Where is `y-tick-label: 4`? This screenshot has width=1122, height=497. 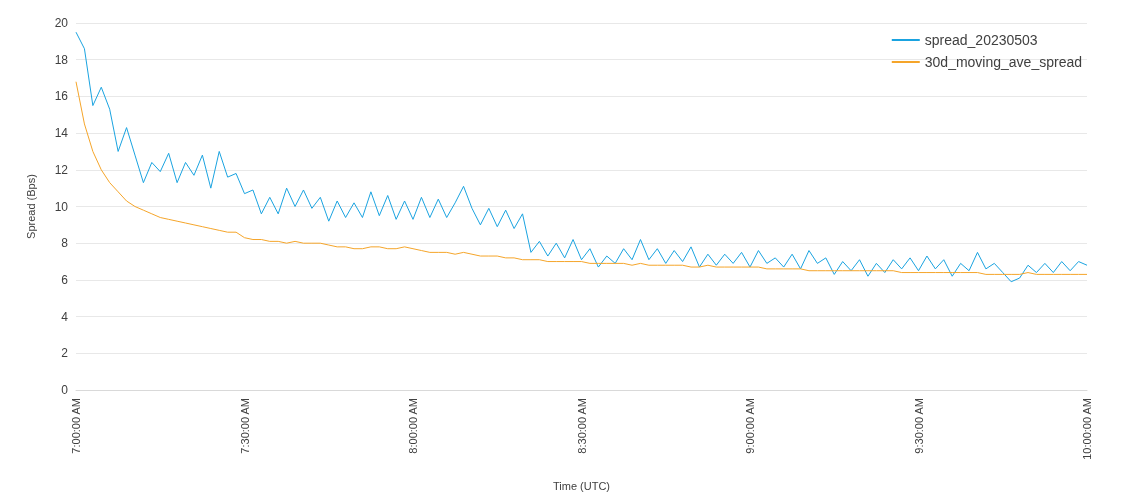 y-tick-label: 4 is located at coordinates (65, 316).